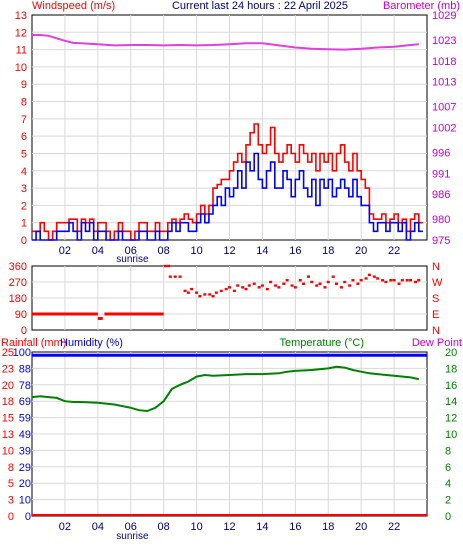  Describe the element at coordinates (21, 315) in the screenshot. I see `y-tick-label: 90` at that location.